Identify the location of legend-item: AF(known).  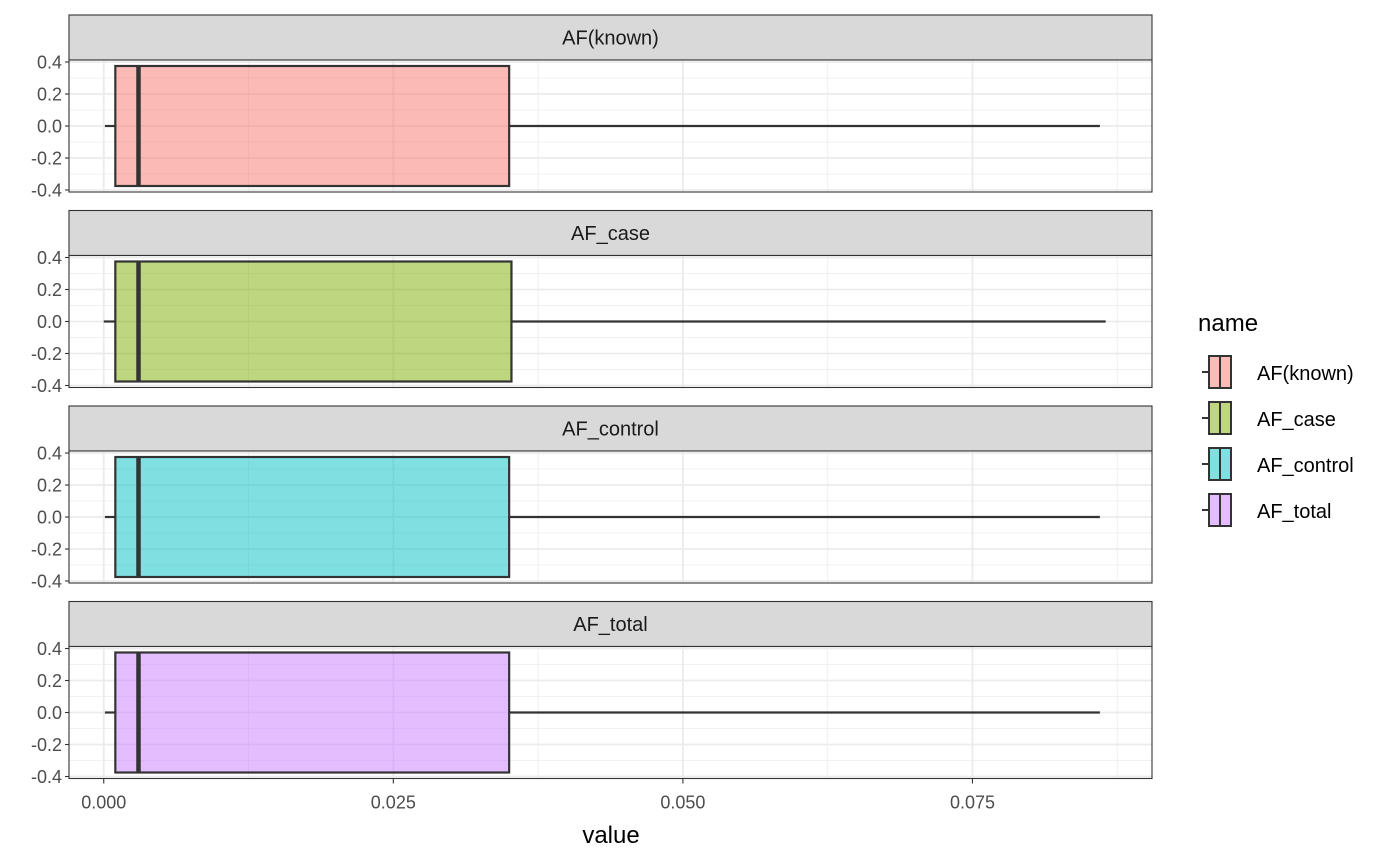
(1277, 372).